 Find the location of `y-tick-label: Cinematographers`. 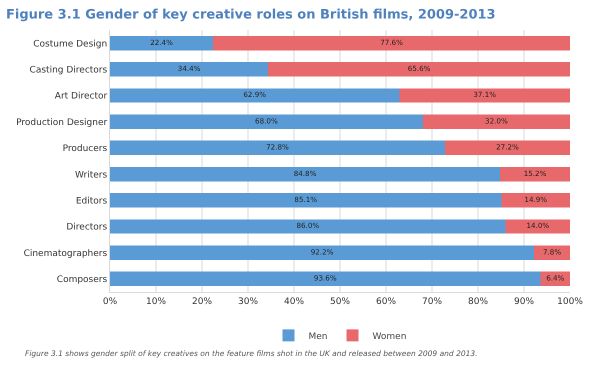

y-tick-label: Cinematographers is located at coordinates (66, 253).